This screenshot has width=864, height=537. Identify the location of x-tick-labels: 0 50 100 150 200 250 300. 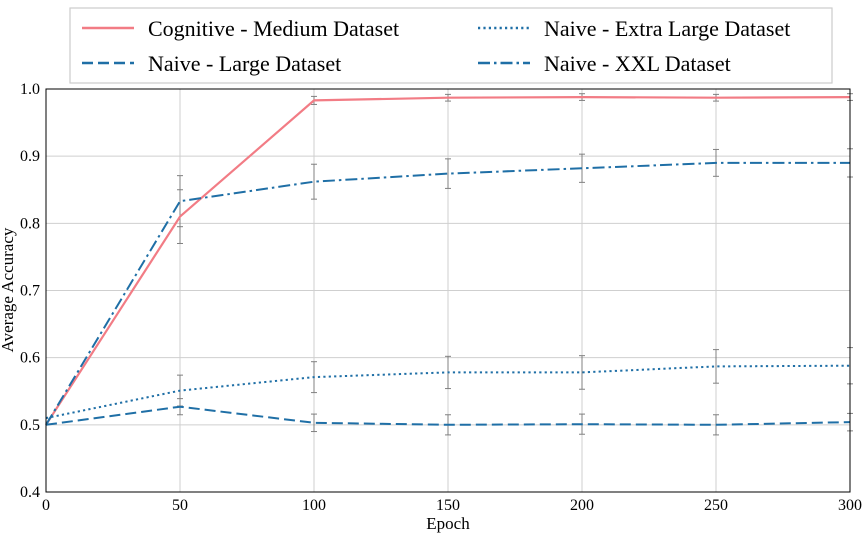
(452, 505).